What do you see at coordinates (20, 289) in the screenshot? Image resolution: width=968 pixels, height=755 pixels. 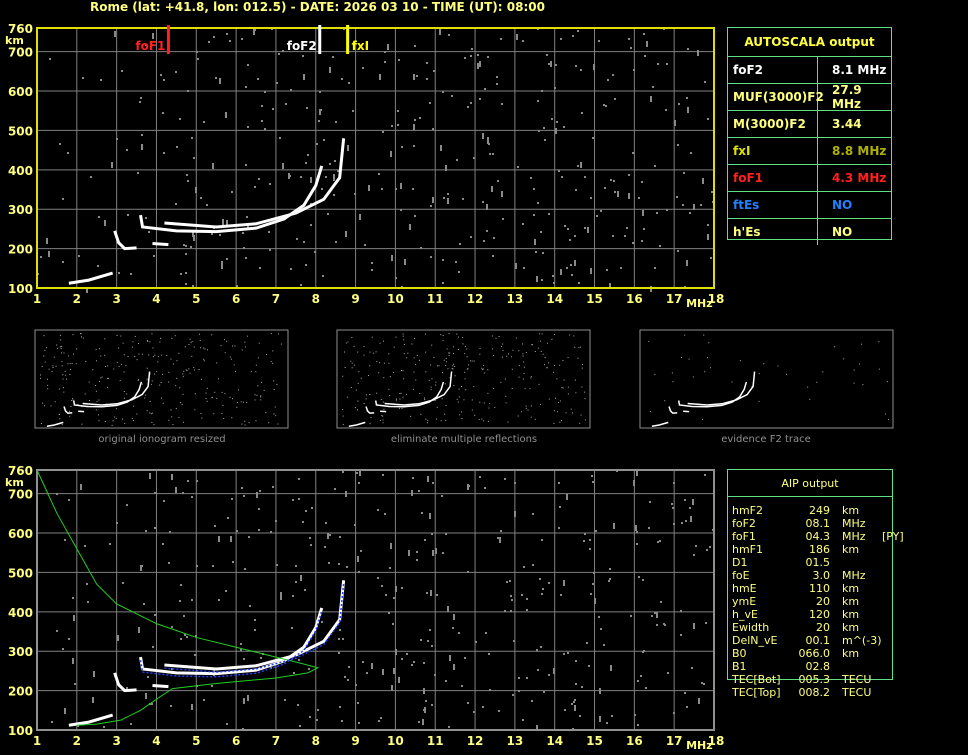 I see `y-tick-label: 100` at bounding box center [20, 289].